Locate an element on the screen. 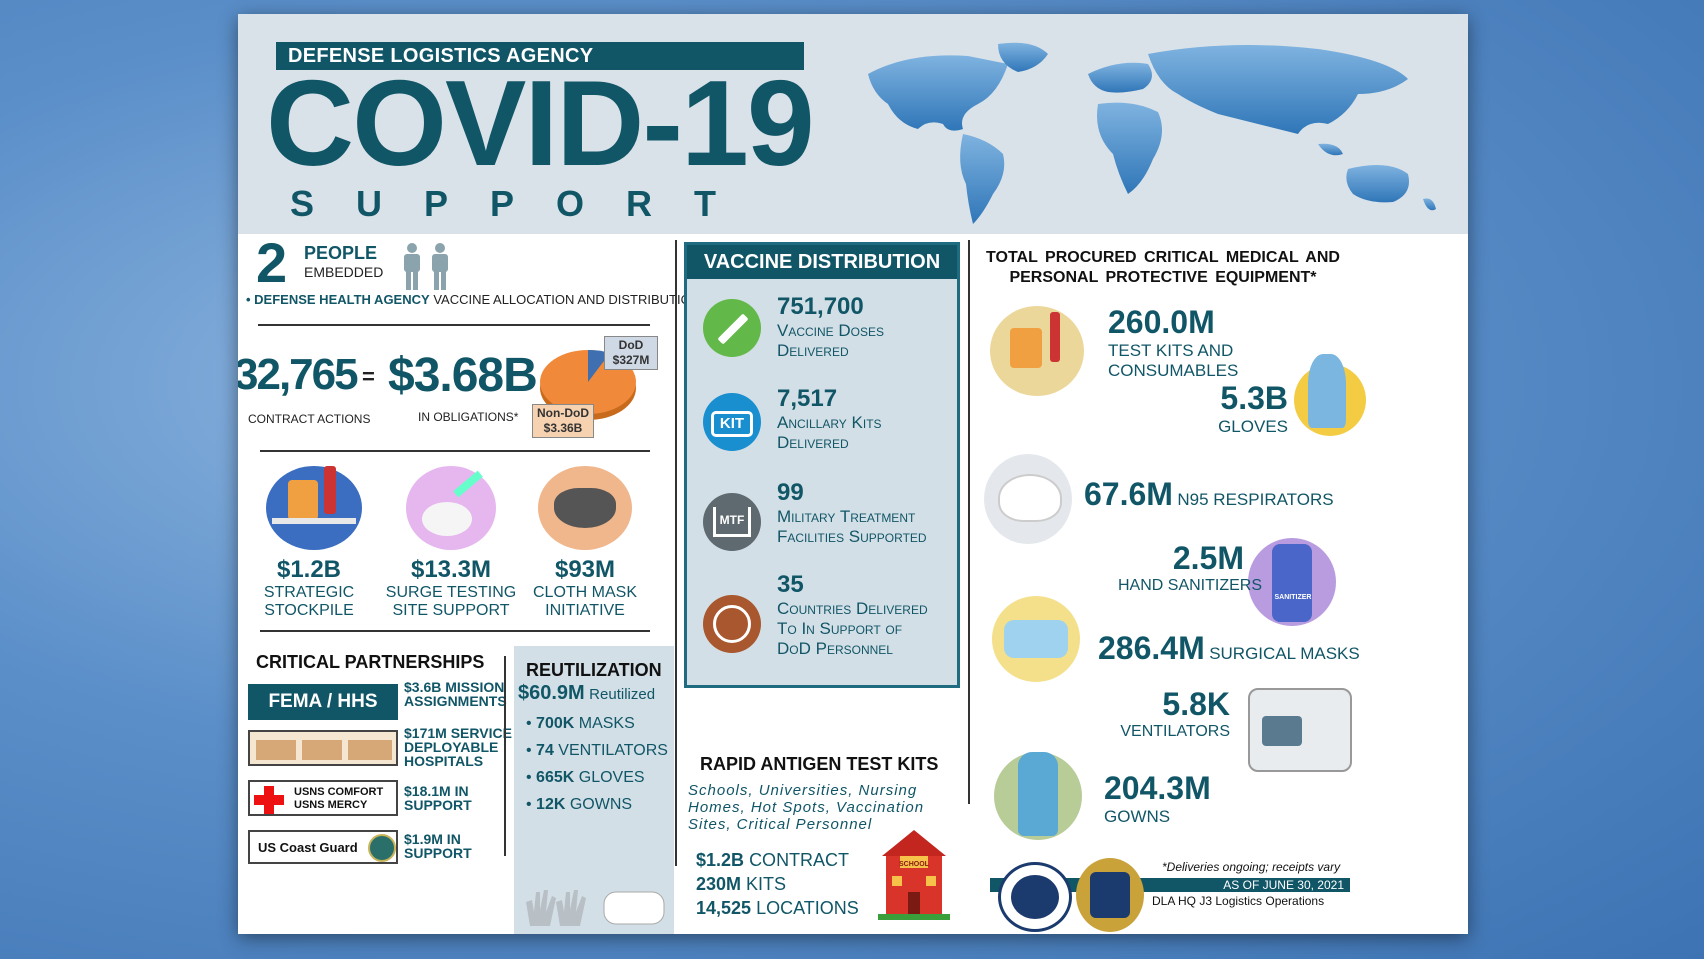  list-item: • 12K GOWNS is located at coordinates (579, 804).